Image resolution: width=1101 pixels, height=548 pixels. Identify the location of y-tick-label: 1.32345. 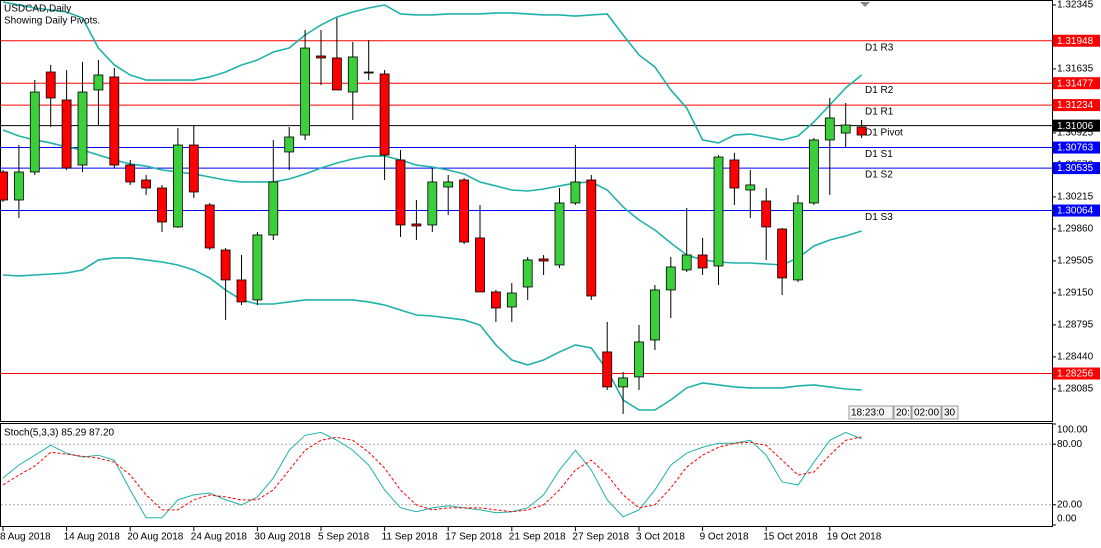
(1075, 5).